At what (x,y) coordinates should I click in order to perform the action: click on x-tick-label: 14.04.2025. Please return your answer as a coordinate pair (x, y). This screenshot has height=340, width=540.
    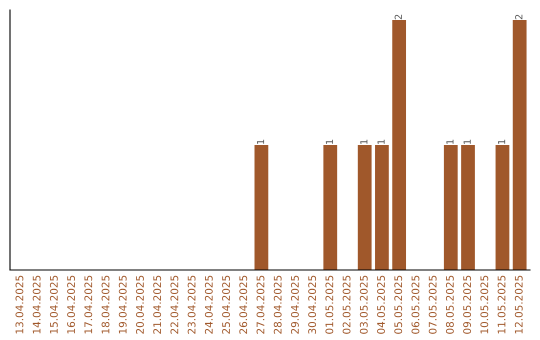
    Looking at the image, I should click on (36, 305).